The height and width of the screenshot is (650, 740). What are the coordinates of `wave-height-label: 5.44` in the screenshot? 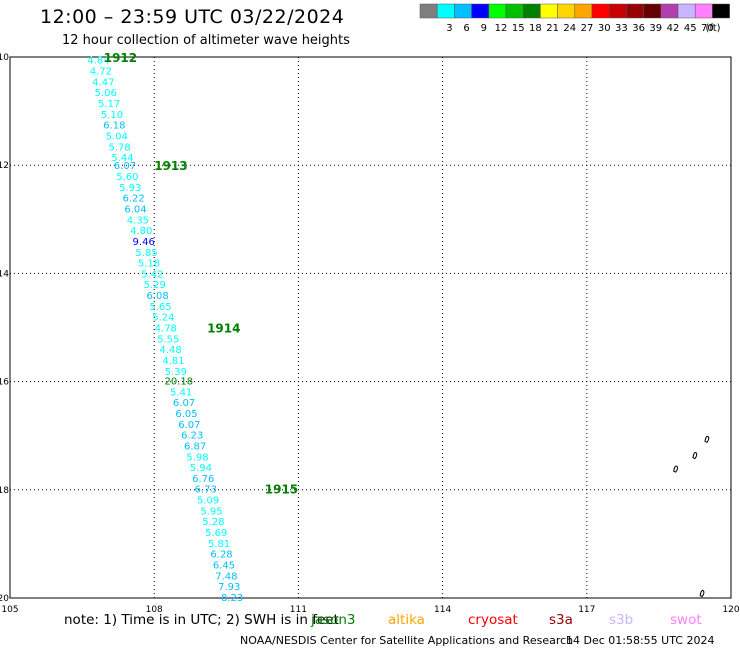 It's located at (122, 158).